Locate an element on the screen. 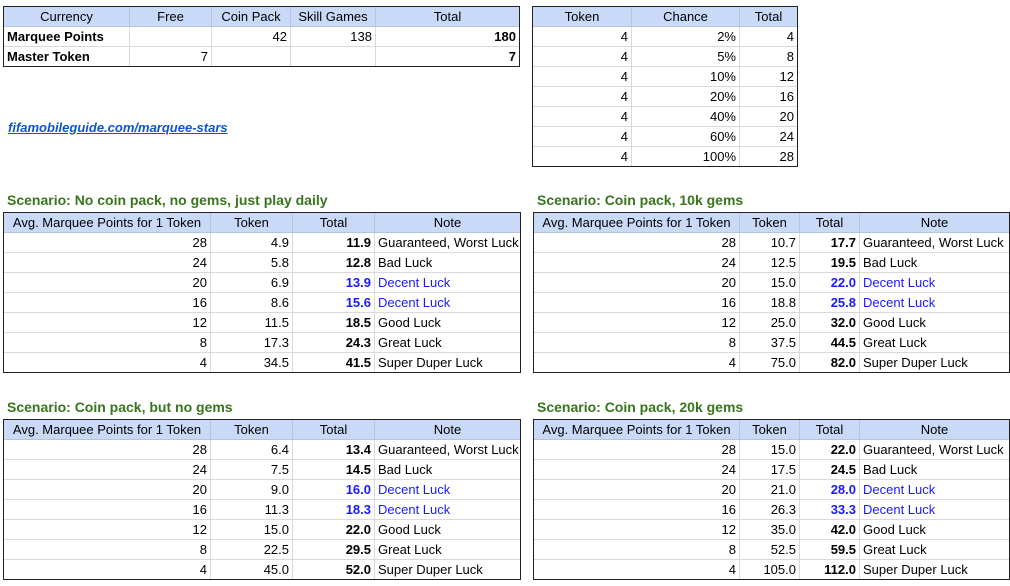  cell: 105.0 is located at coordinates (769, 569).